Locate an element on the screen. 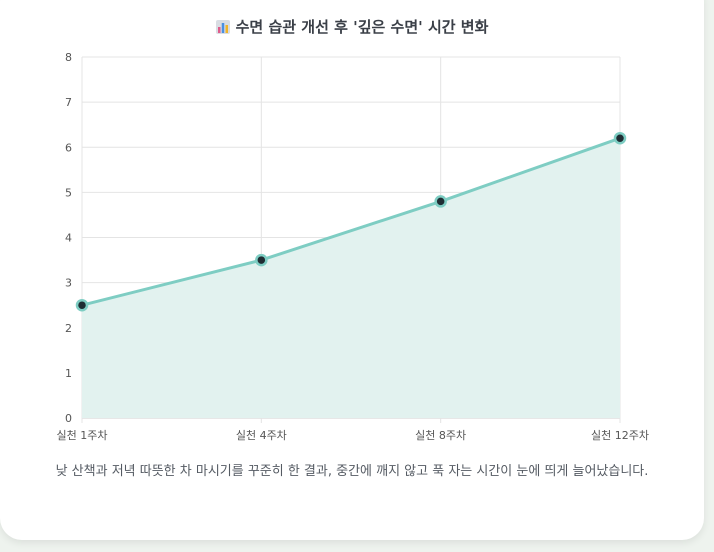  x-tick-label: 실천 8주차 is located at coordinates (440, 435).